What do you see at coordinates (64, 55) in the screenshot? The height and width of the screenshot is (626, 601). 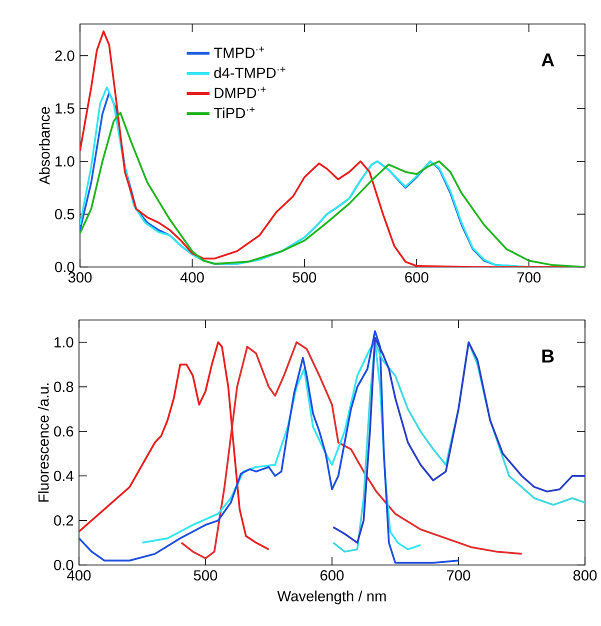 I see `y-tick-label: 2.0` at bounding box center [64, 55].